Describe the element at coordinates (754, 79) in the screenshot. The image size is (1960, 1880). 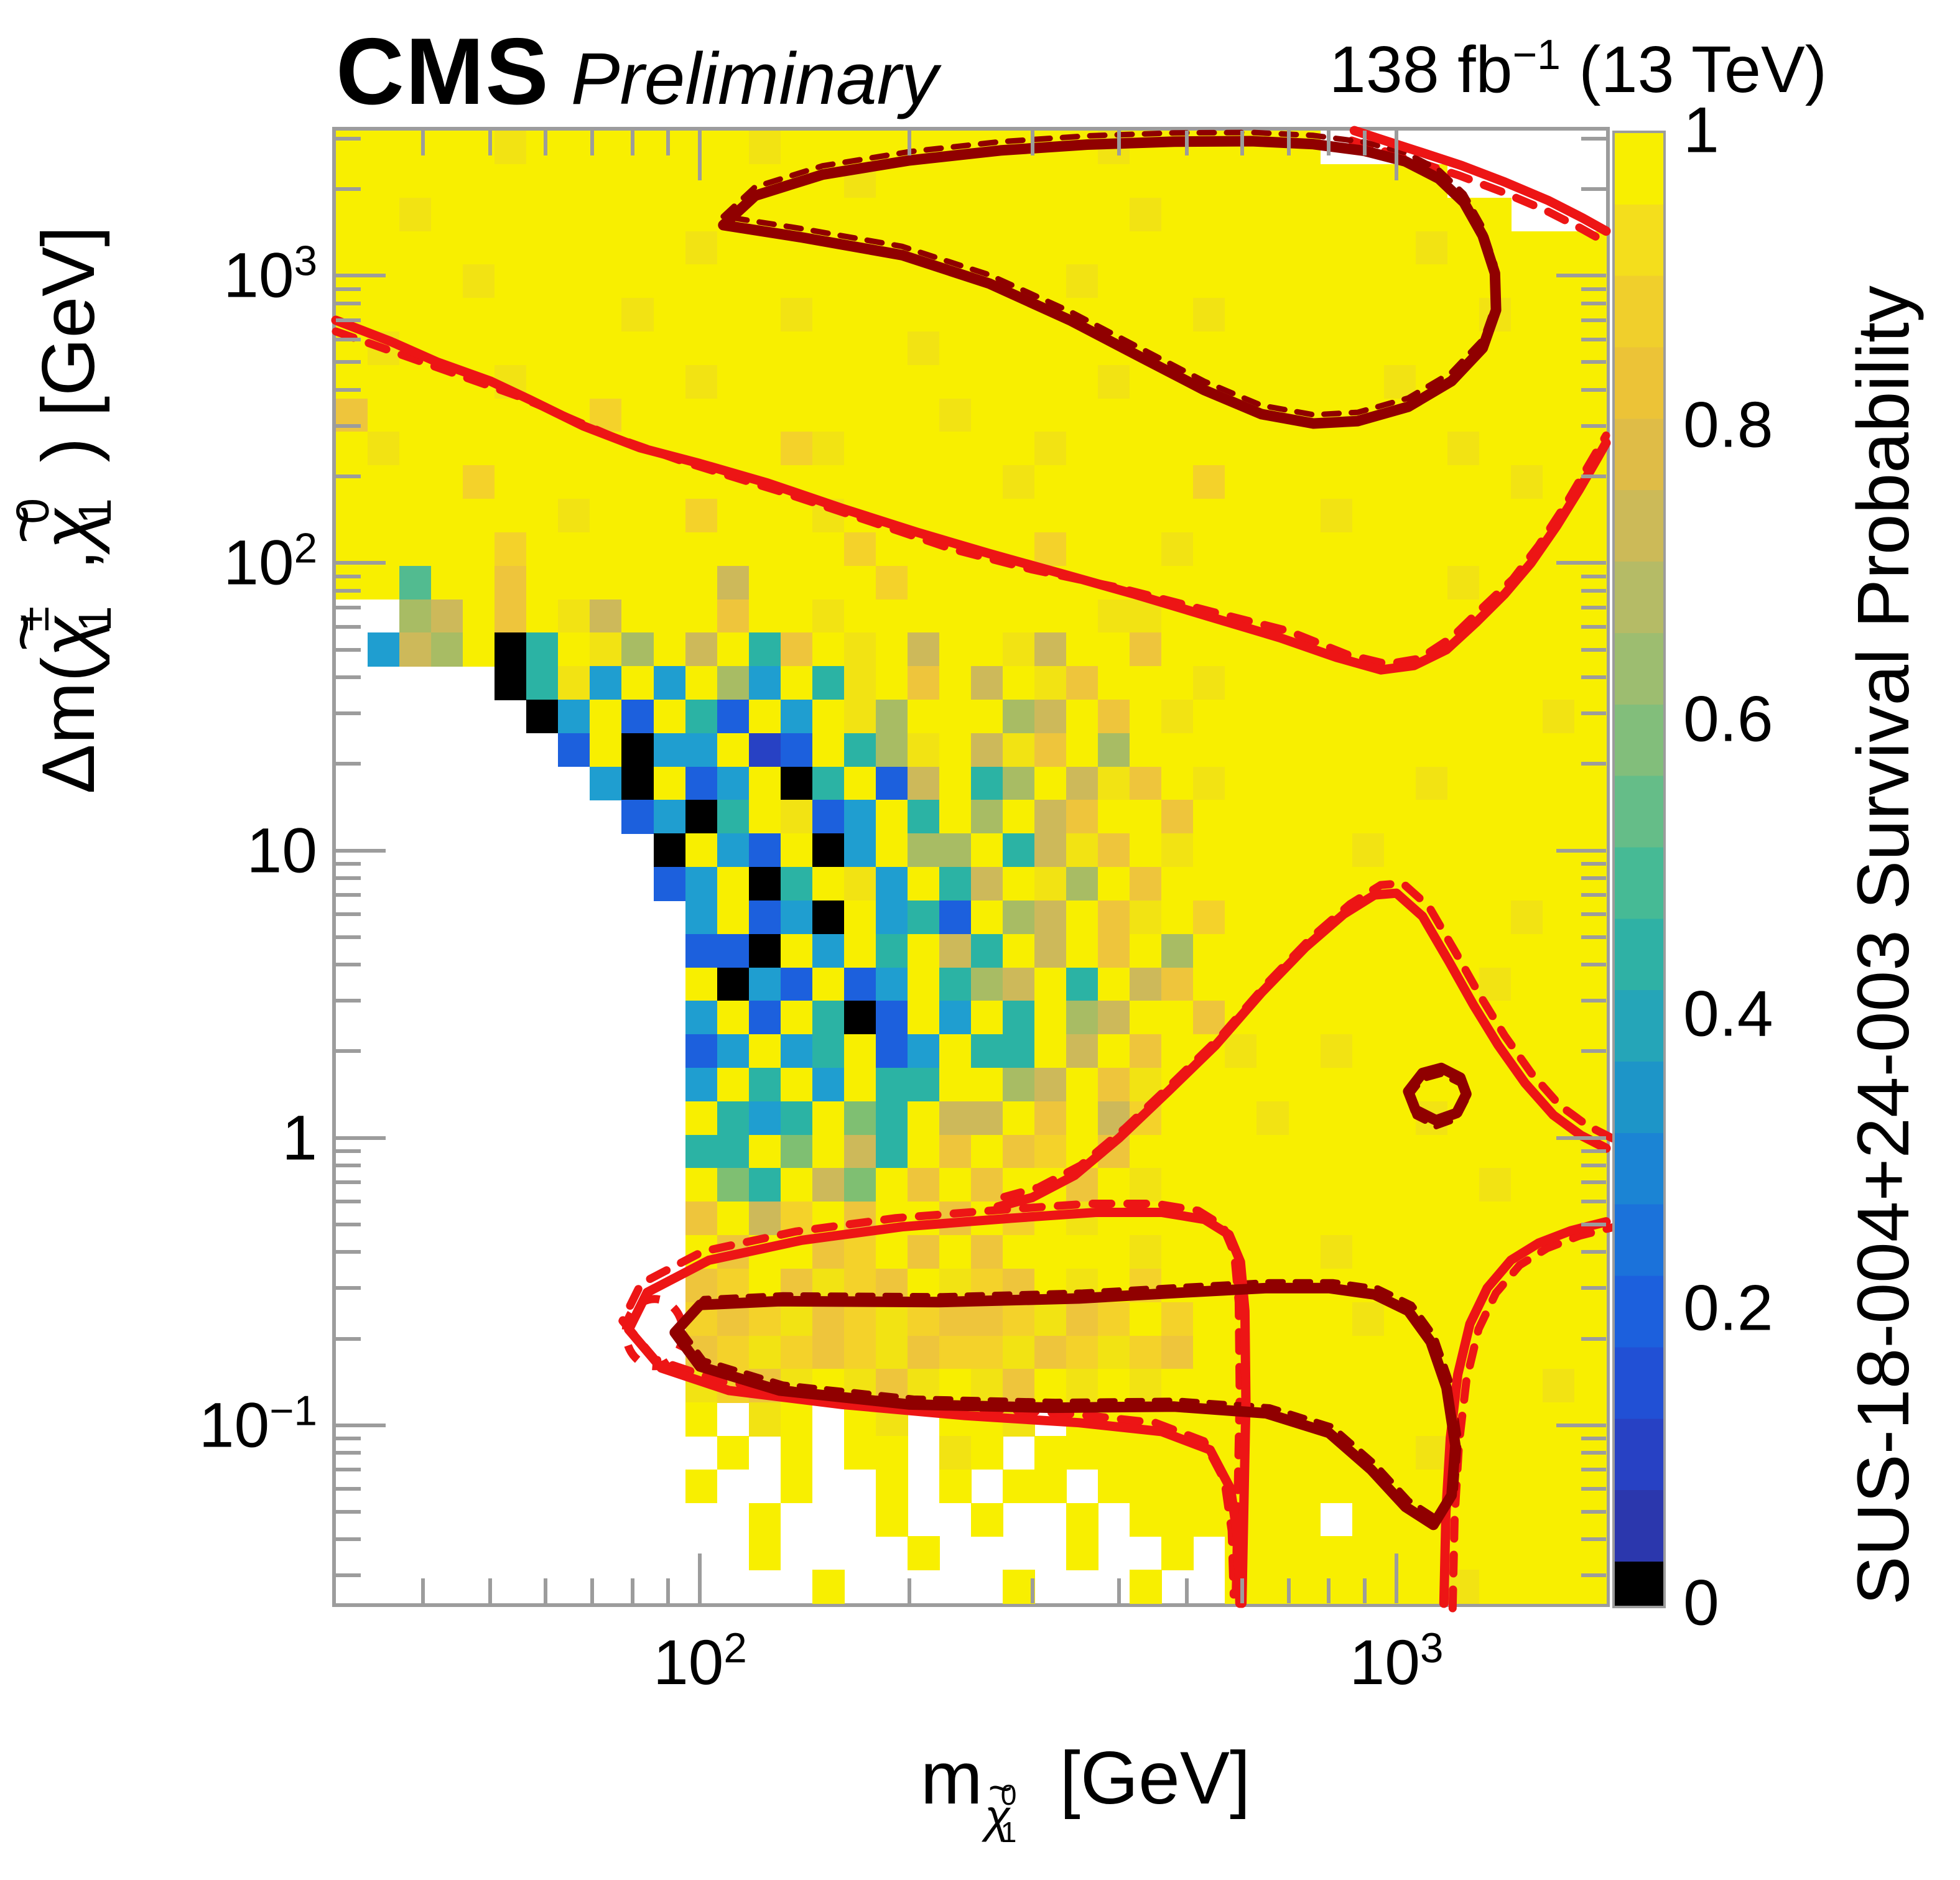
I see `preliminary-label: Preliminary` at that location.